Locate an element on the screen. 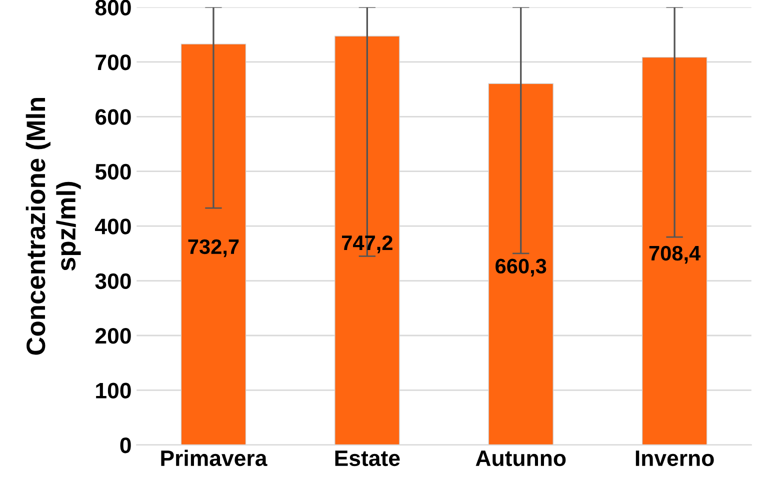 This screenshot has width=759, height=481. x-tick-label: Primavera is located at coordinates (214, 458).